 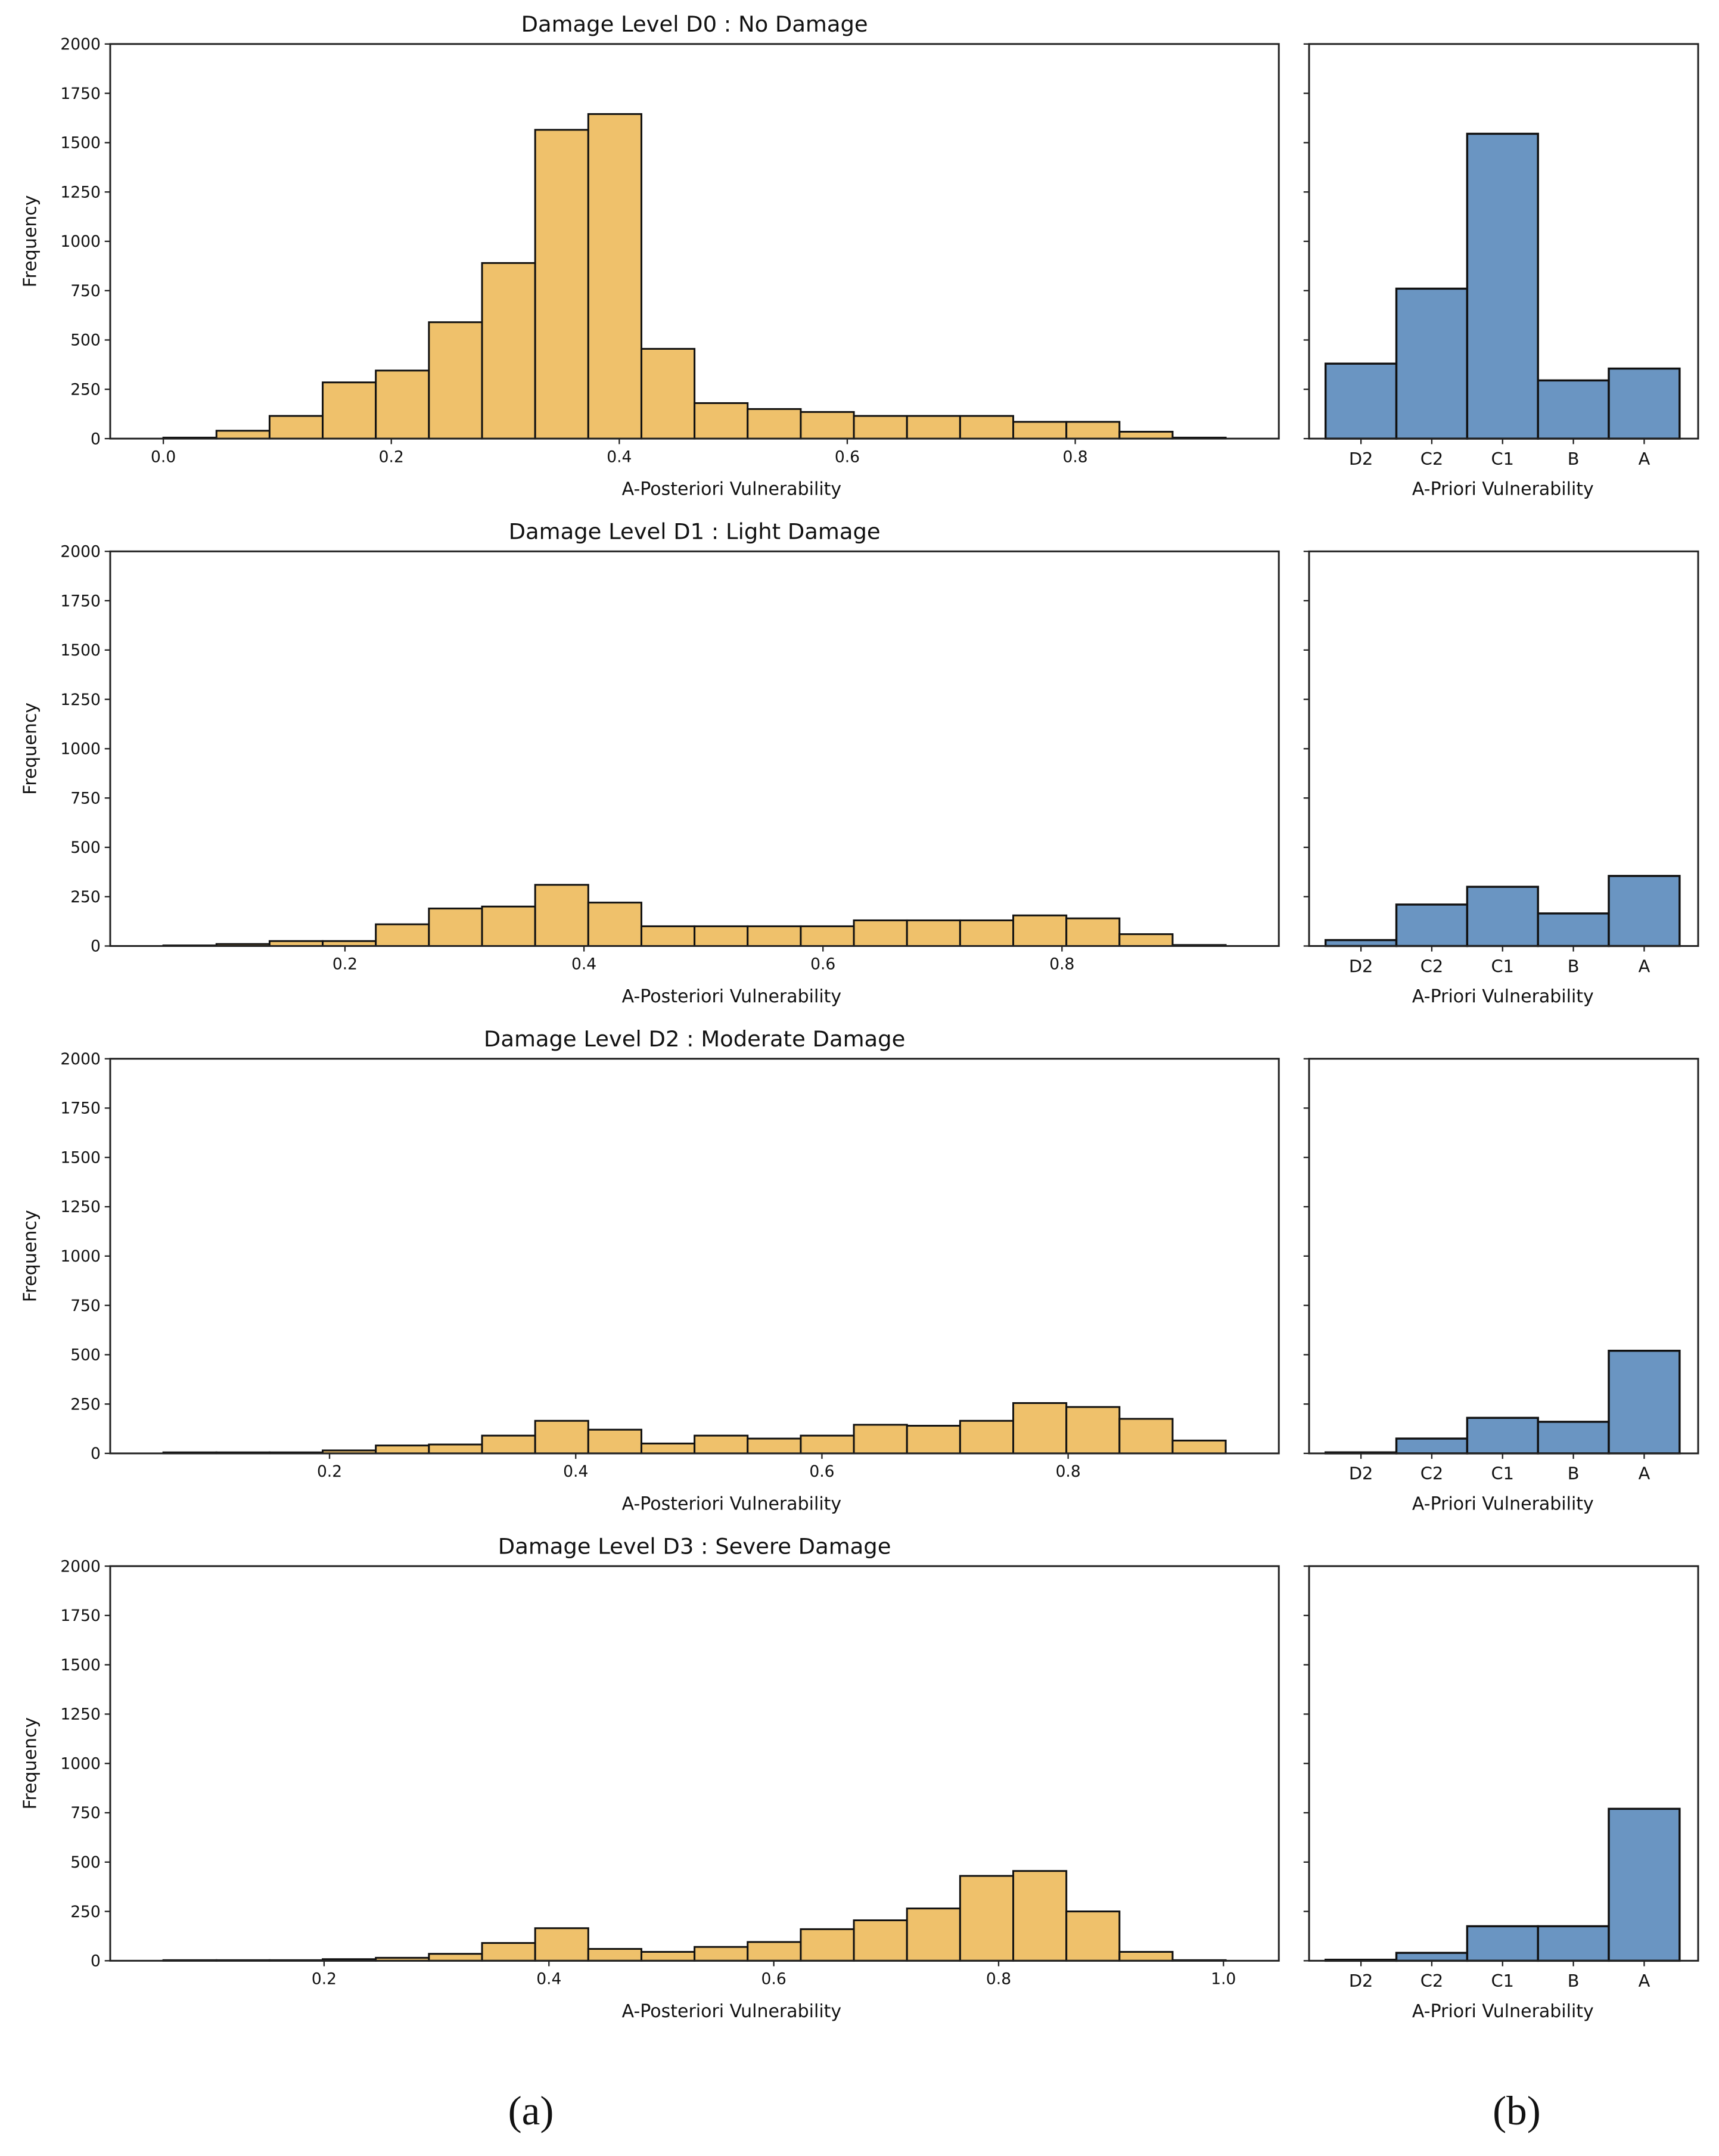 I want to click on y-tick-label: 2000, so click(x=80, y=1566).